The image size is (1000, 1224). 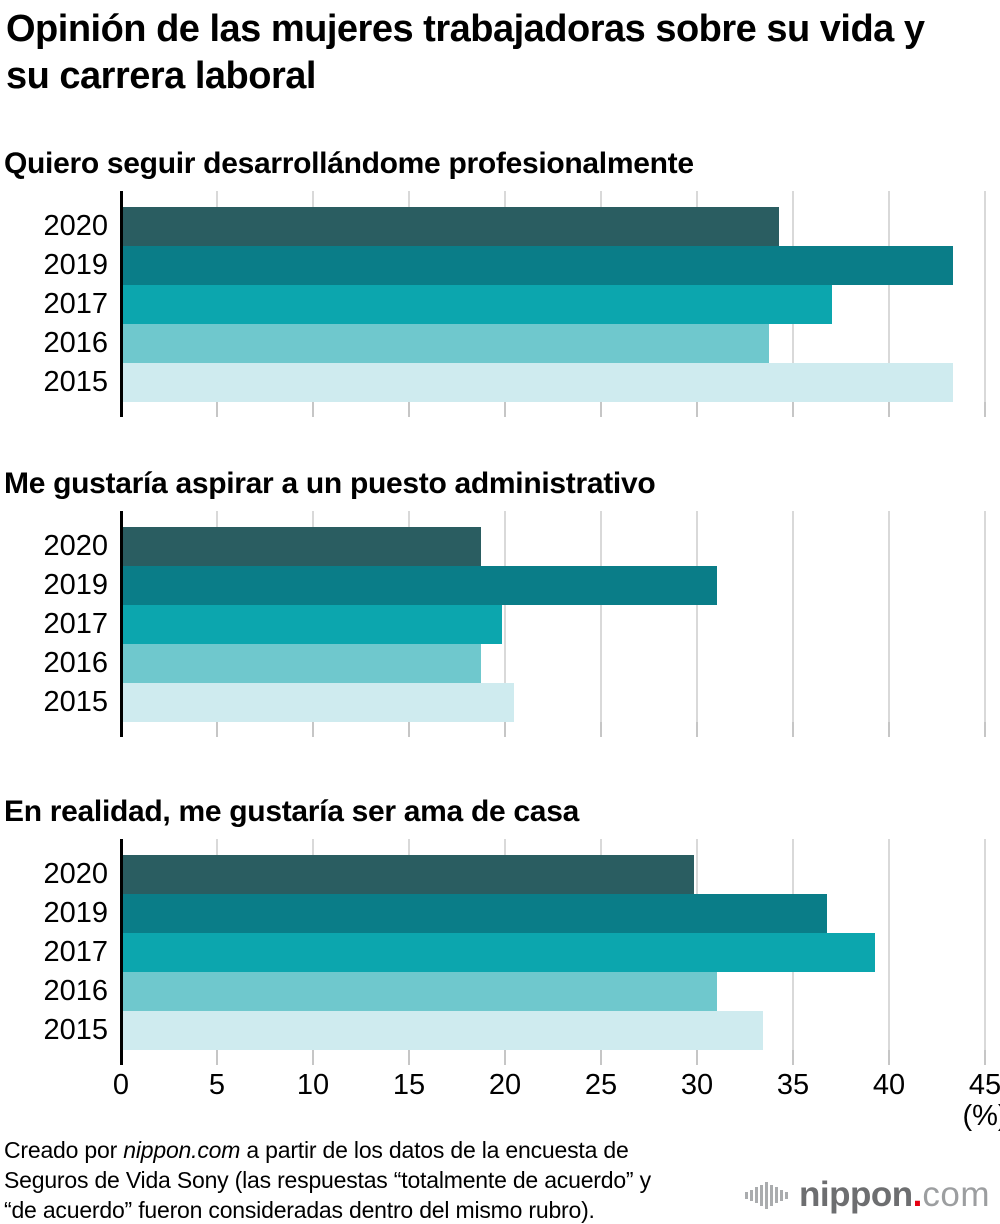 I want to click on page-title-line2: su carrera laboral, so click(x=161, y=76).